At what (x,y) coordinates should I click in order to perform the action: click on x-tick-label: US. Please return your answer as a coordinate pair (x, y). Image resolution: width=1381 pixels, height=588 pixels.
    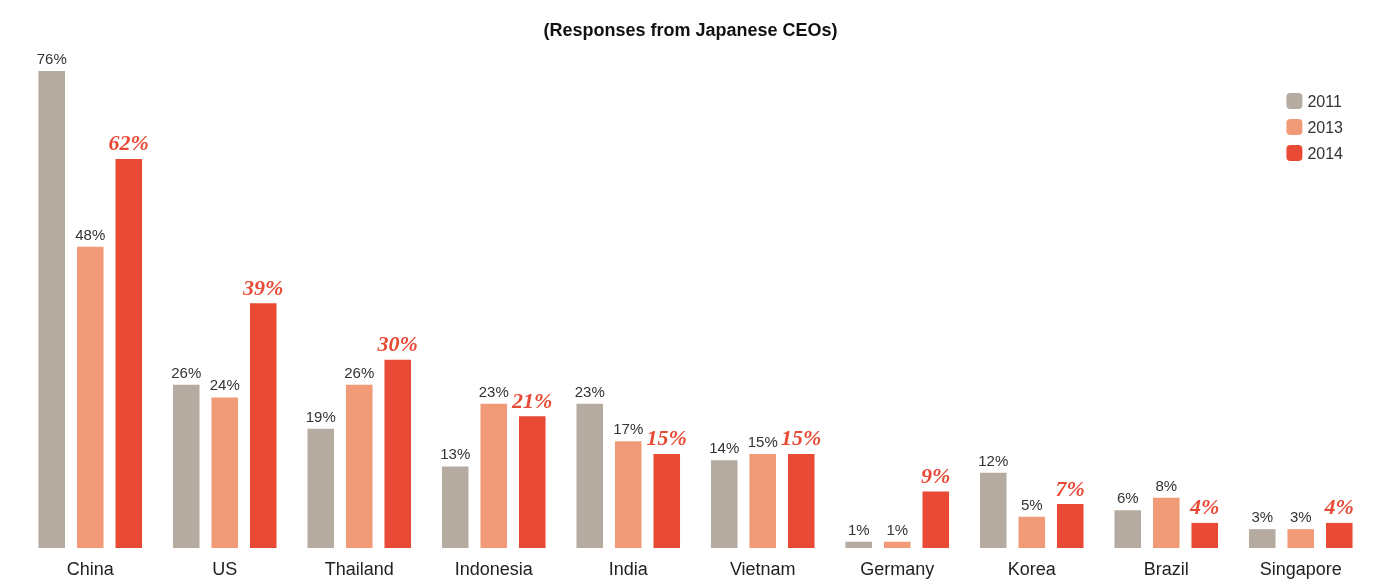
    Looking at the image, I should click on (225, 569).